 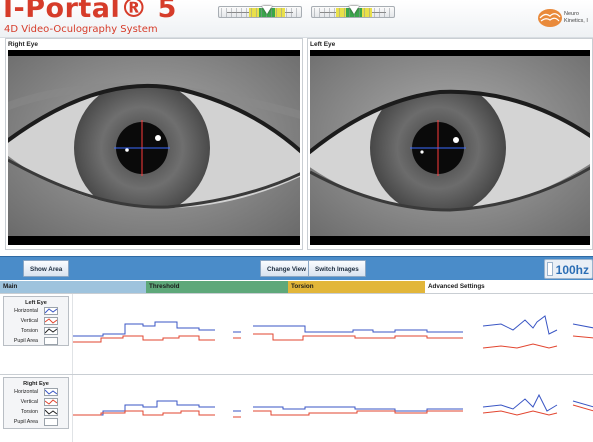 I want to click on left-eye-label: Left Eye, so click(x=323, y=44).